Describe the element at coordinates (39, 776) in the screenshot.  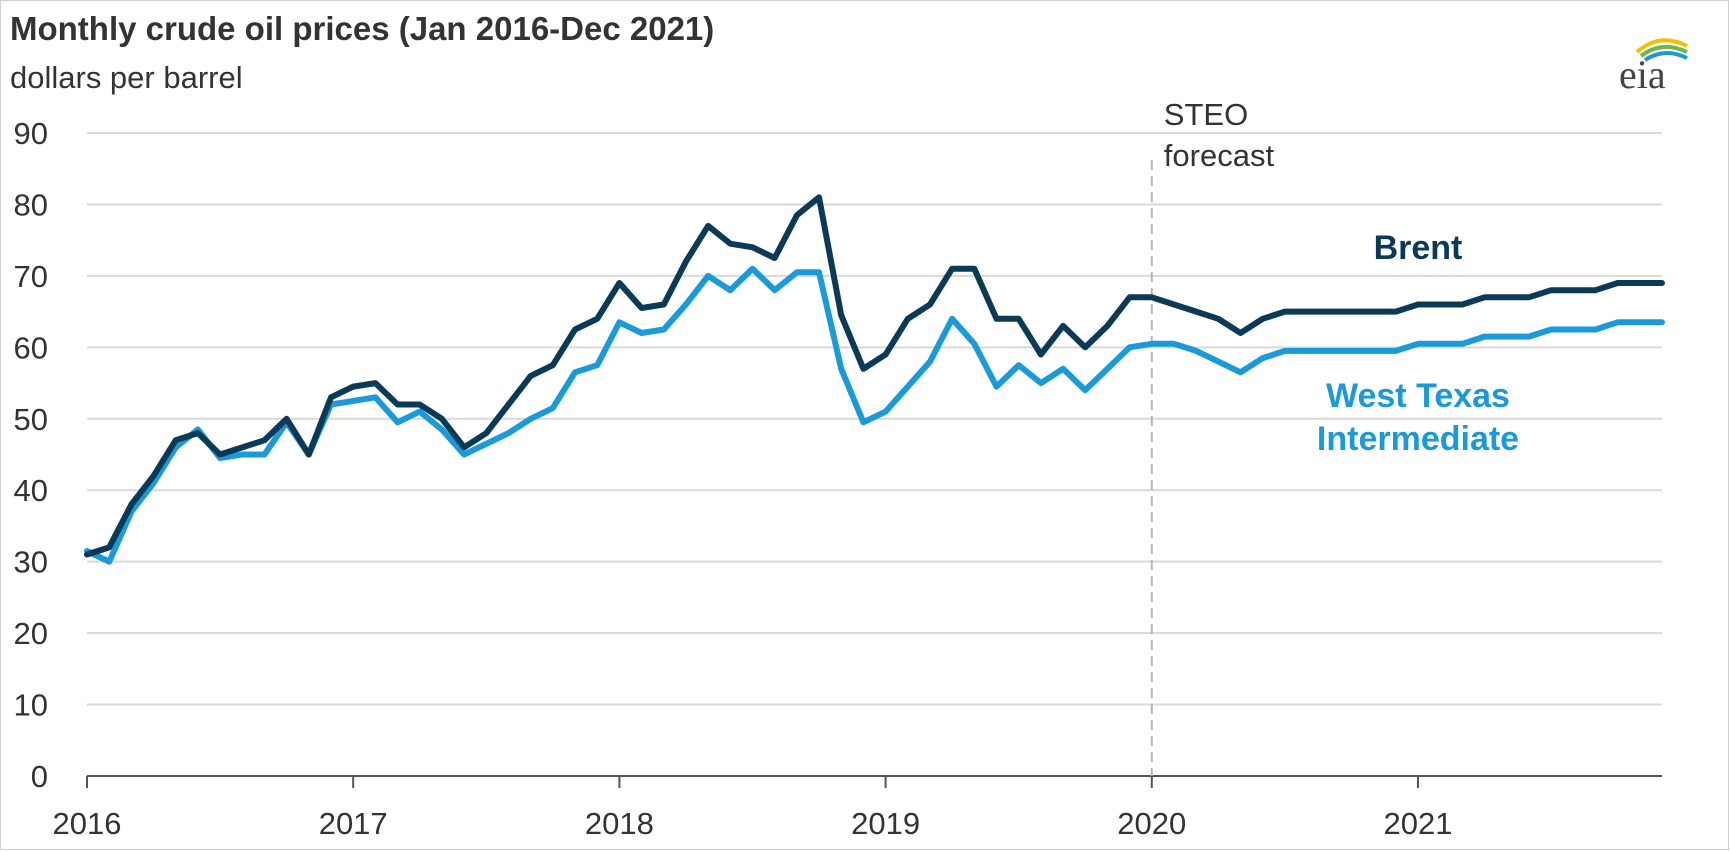
I see `y-tick-label: 0` at that location.